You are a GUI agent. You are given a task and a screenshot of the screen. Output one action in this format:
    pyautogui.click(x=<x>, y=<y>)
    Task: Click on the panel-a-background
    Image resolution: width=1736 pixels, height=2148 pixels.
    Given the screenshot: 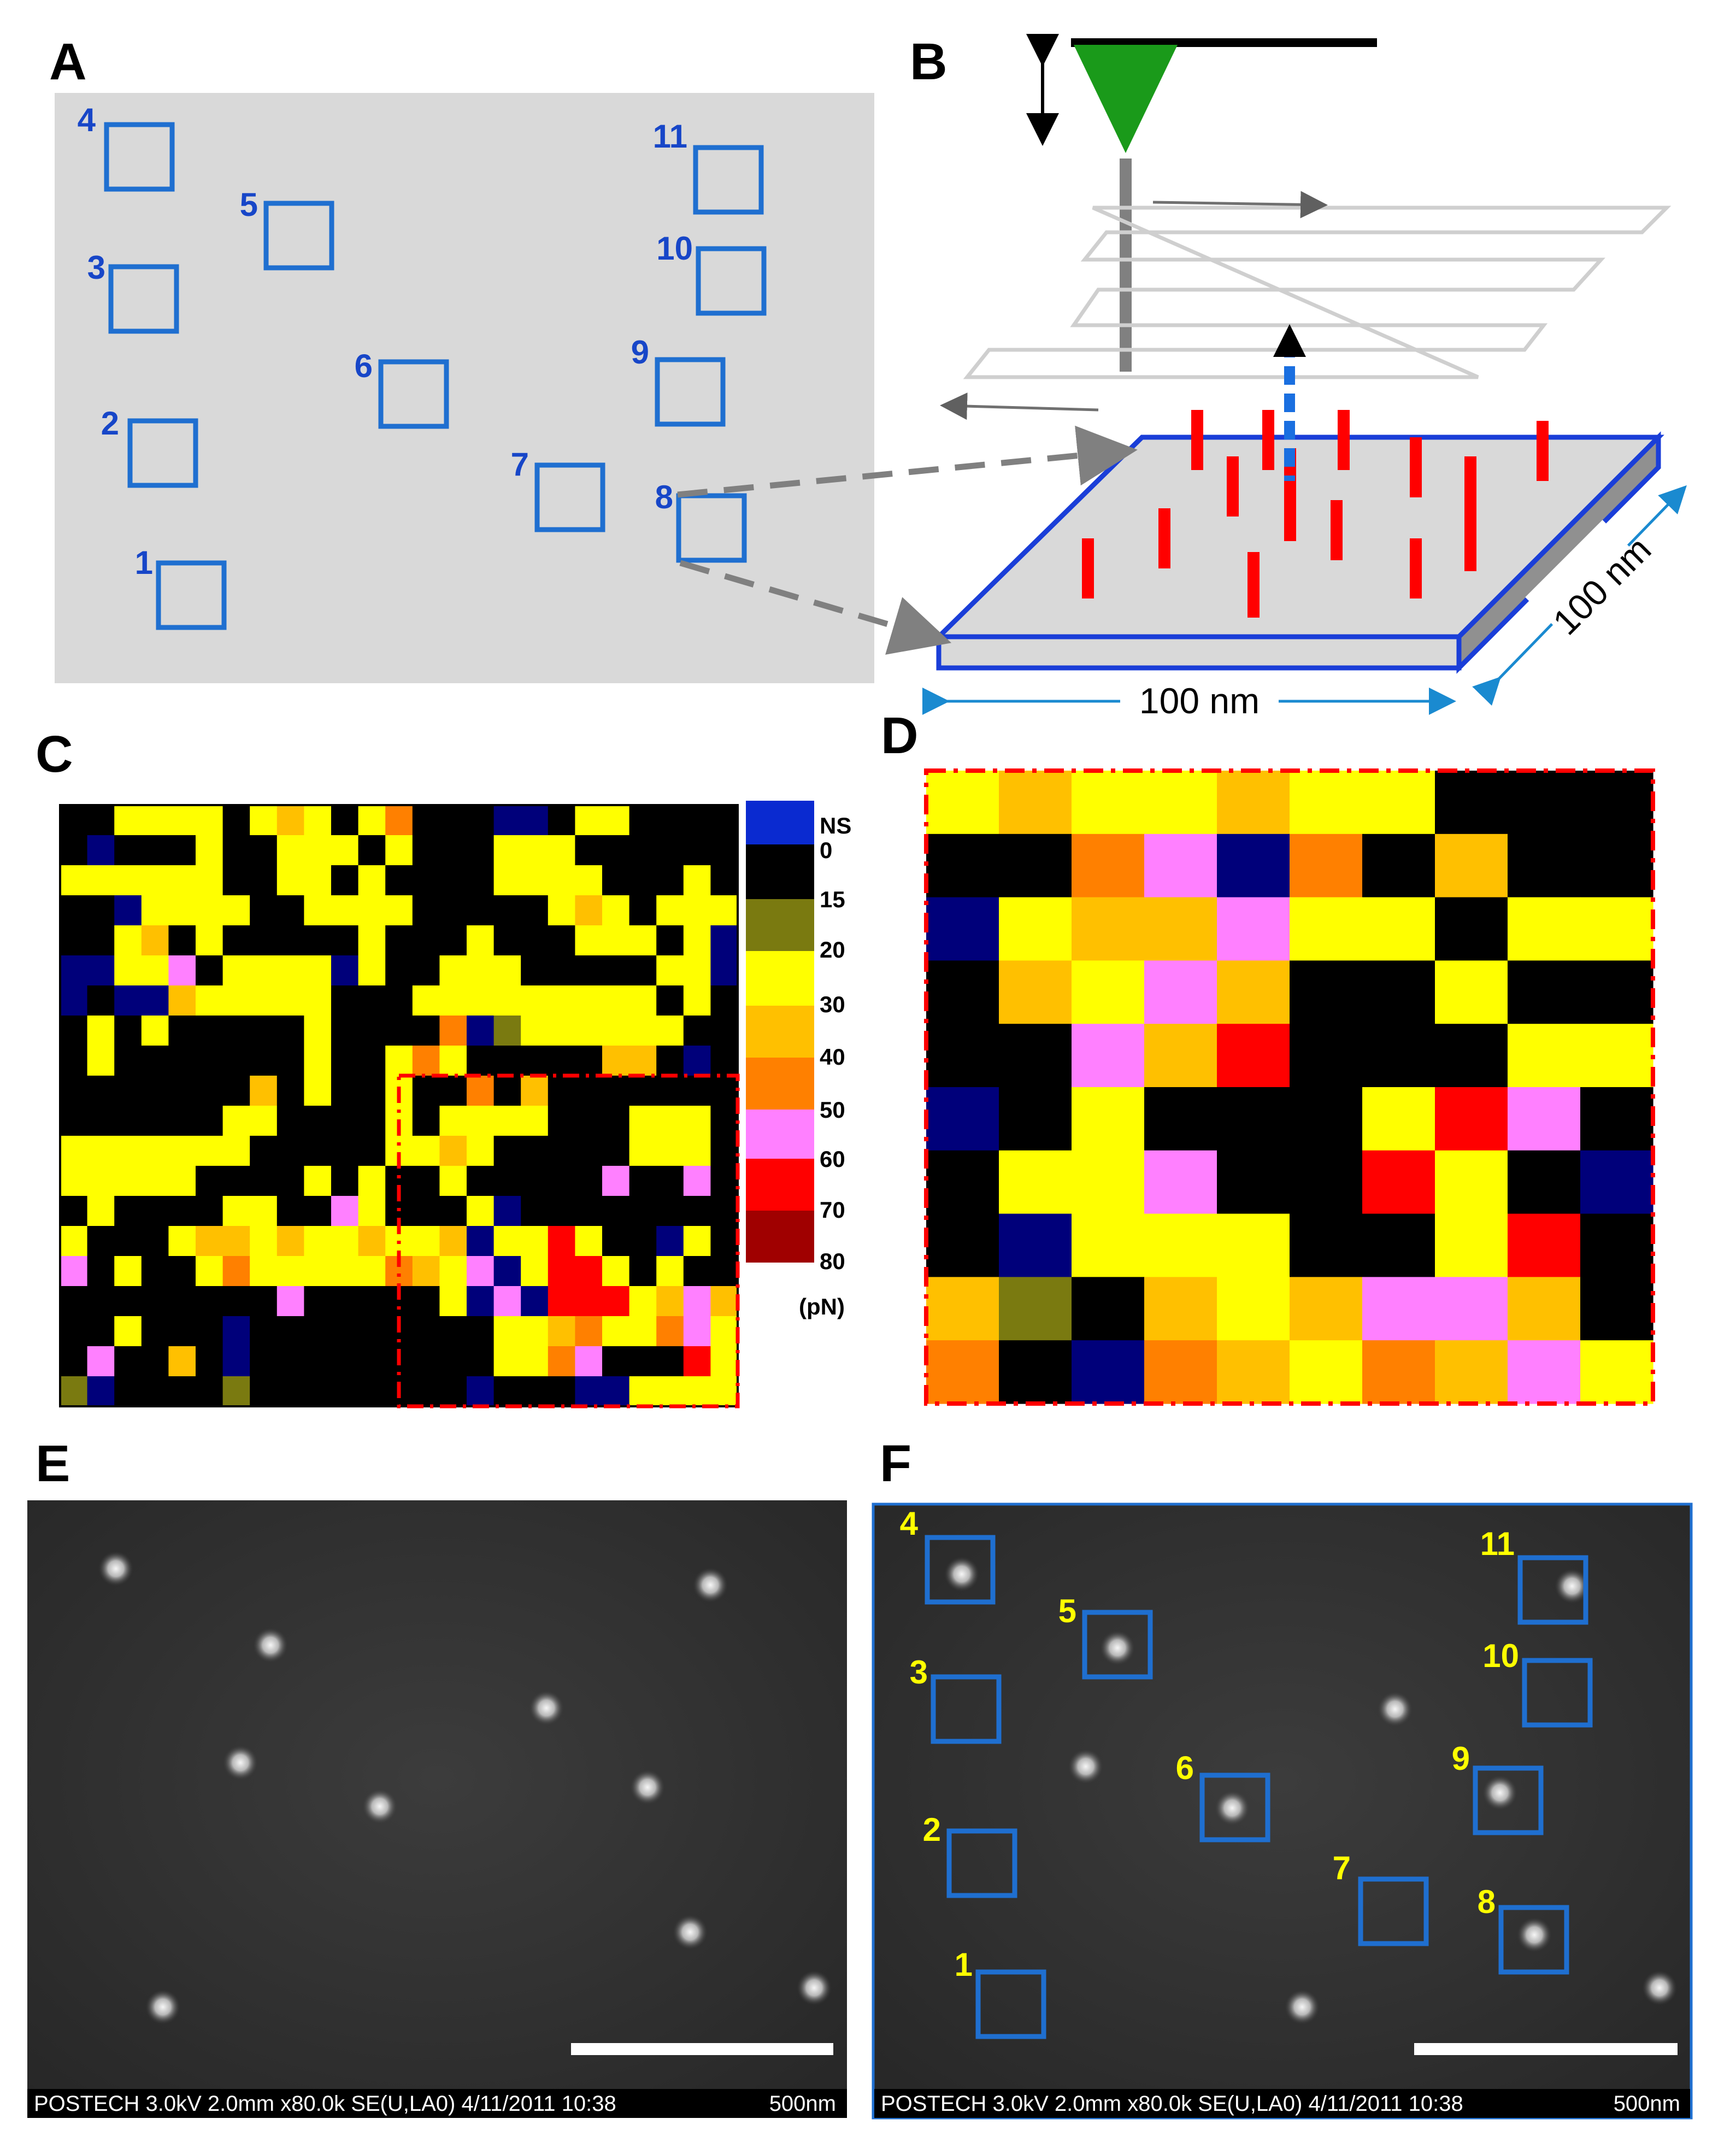 What is the action you would take?
    pyautogui.click(x=464, y=388)
    